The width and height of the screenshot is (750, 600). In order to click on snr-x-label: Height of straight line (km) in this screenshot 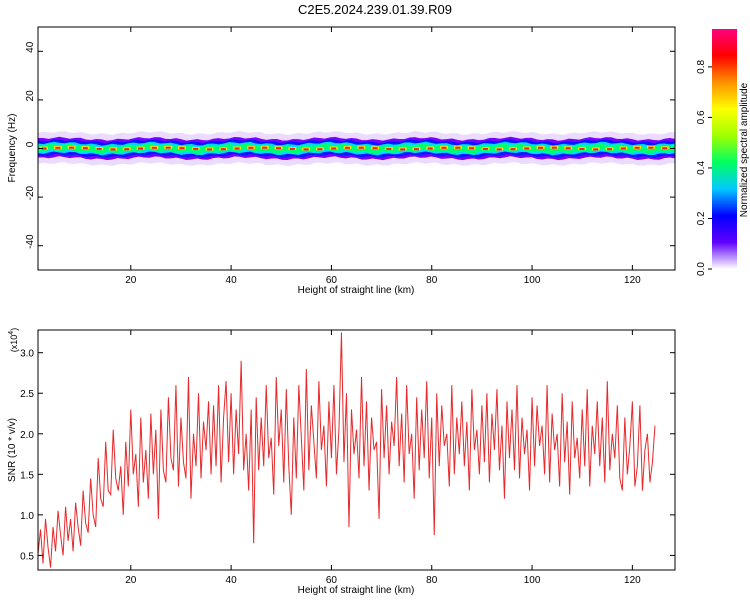, I will do `click(356, 590)`.